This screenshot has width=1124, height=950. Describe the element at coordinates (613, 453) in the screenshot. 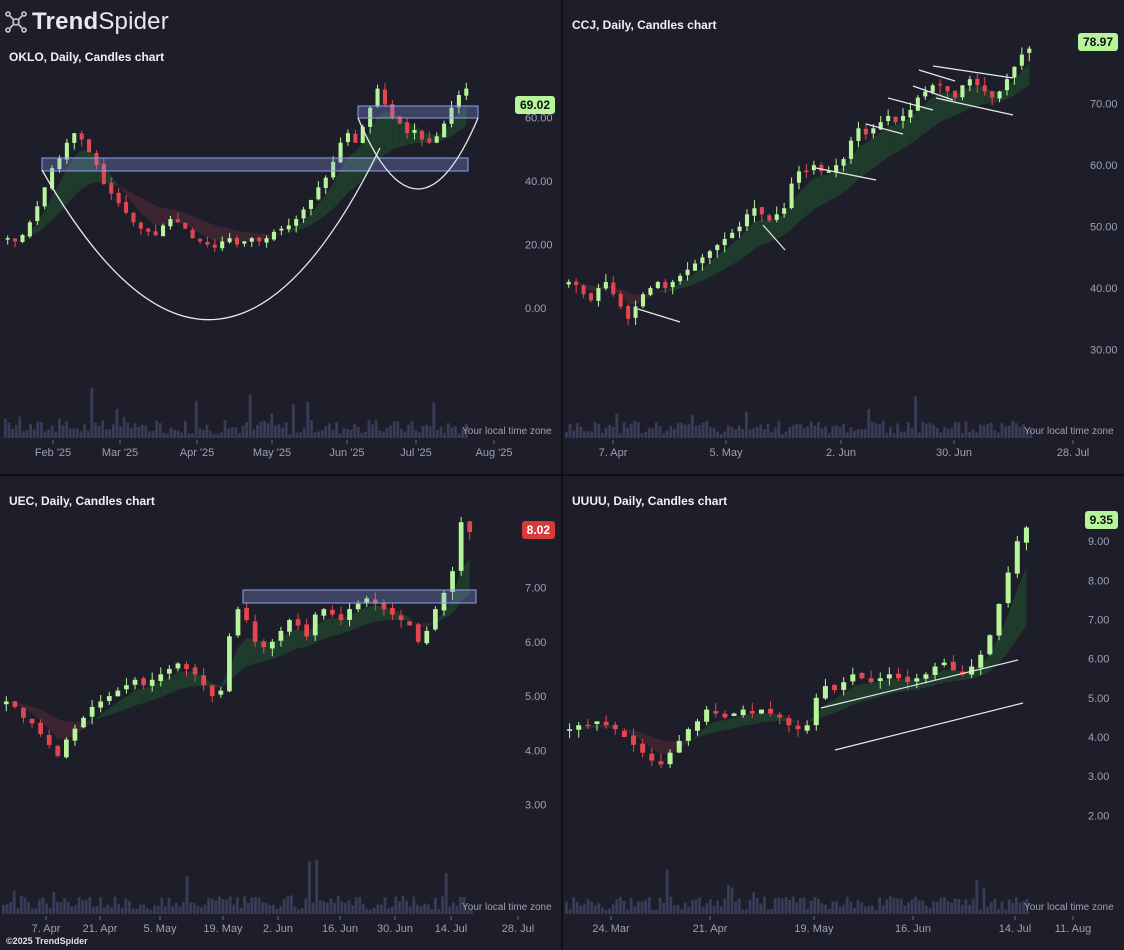

I see `x-tick-label: 7. Apr` at that location.